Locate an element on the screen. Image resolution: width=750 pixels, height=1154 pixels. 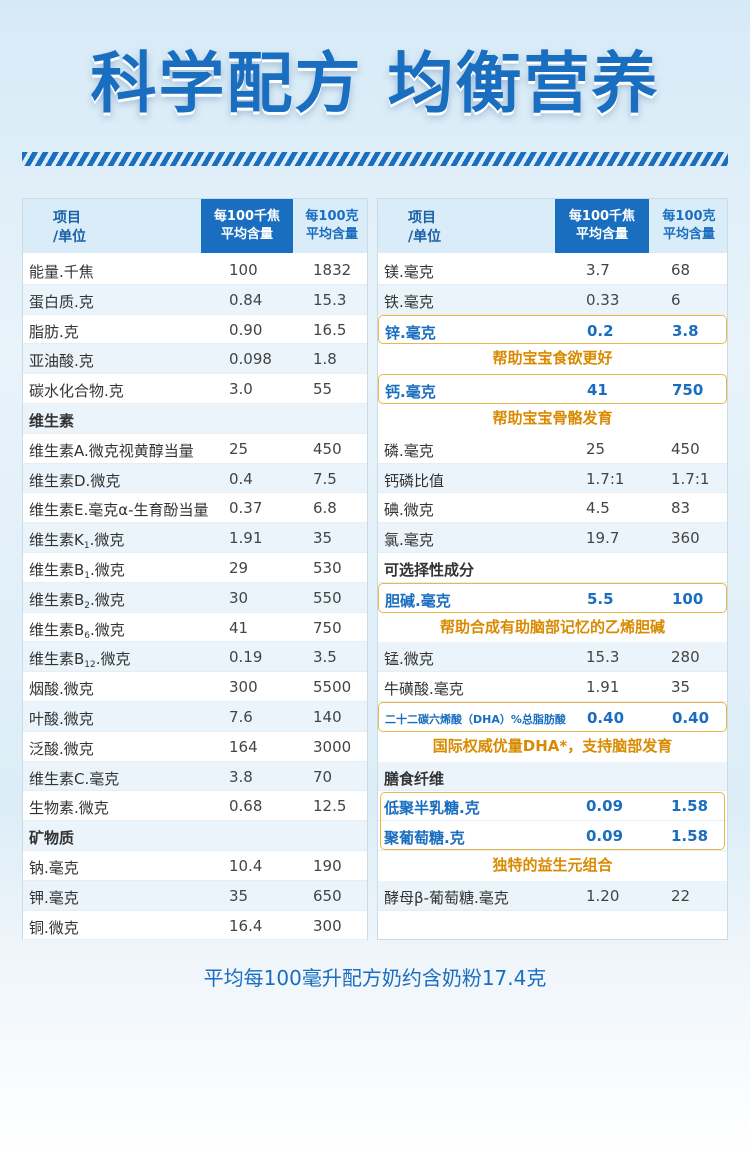
nutrient-name-text: 烟酸.微克 is located at coordinates (61, 689).